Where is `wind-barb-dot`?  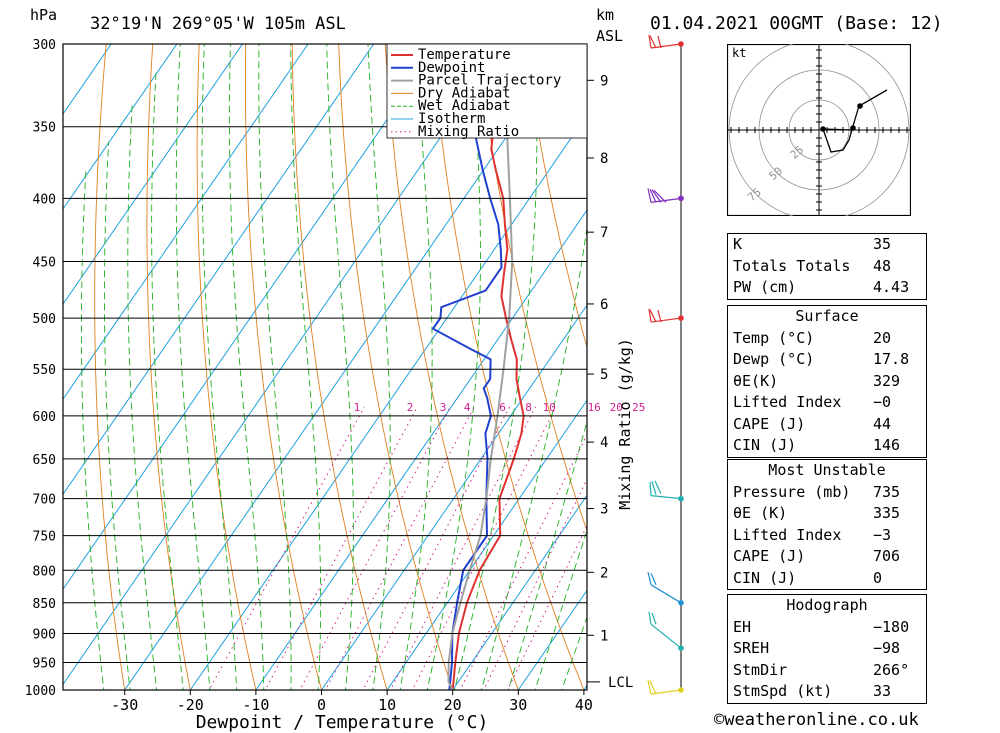 wind-barb-dot is located at coordinates (681, 498).